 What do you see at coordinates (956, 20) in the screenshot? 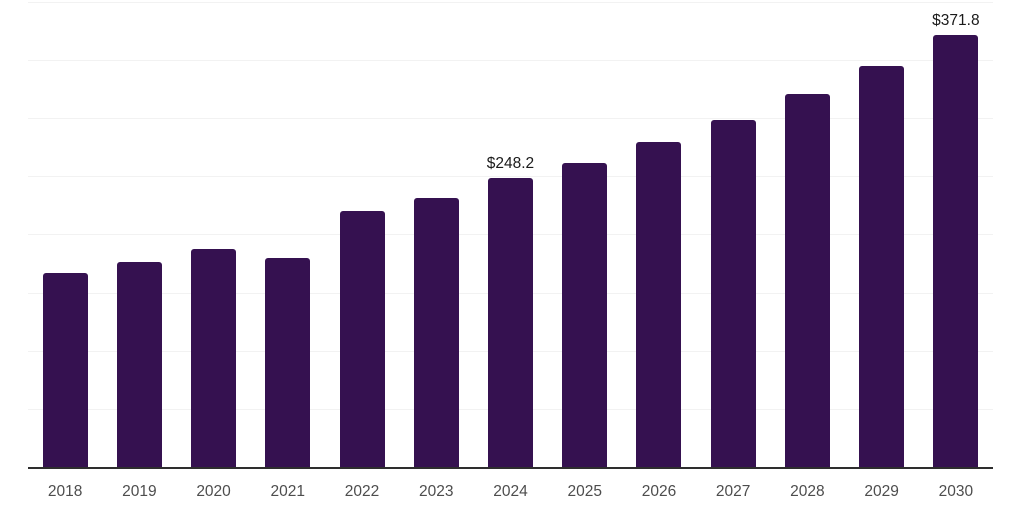
I see `value-label-2030: $371.8` at bounding box center [956, 20].